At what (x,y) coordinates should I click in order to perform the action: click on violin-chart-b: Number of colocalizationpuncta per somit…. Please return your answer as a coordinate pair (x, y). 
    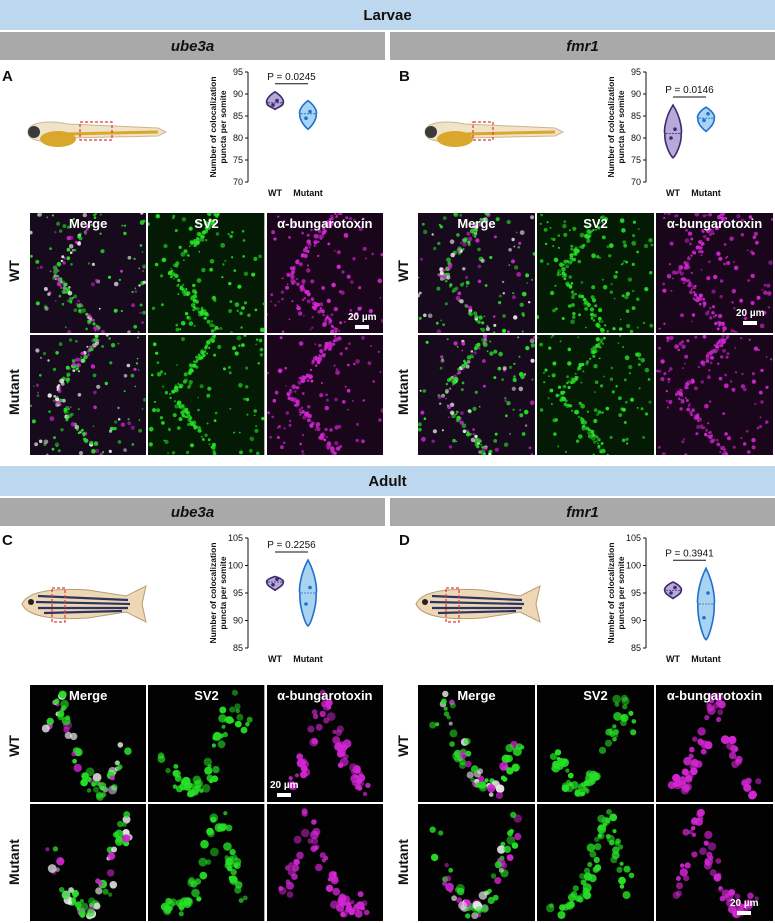
    Looking at the image, I should click on (663, 132).